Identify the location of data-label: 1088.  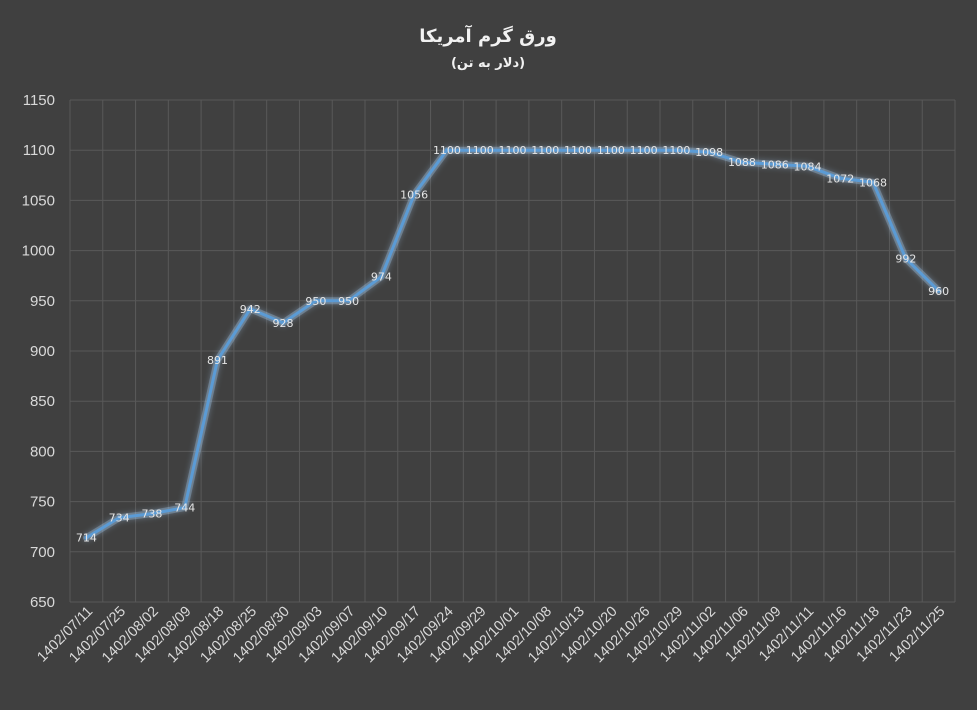
(742, 162).